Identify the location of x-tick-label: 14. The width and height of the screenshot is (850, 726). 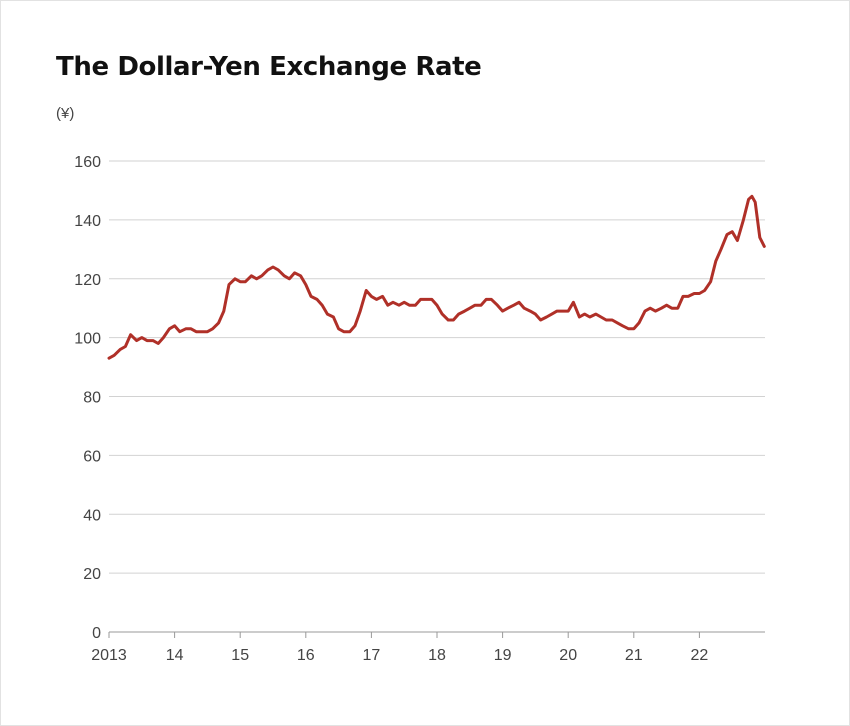
(175, 655).